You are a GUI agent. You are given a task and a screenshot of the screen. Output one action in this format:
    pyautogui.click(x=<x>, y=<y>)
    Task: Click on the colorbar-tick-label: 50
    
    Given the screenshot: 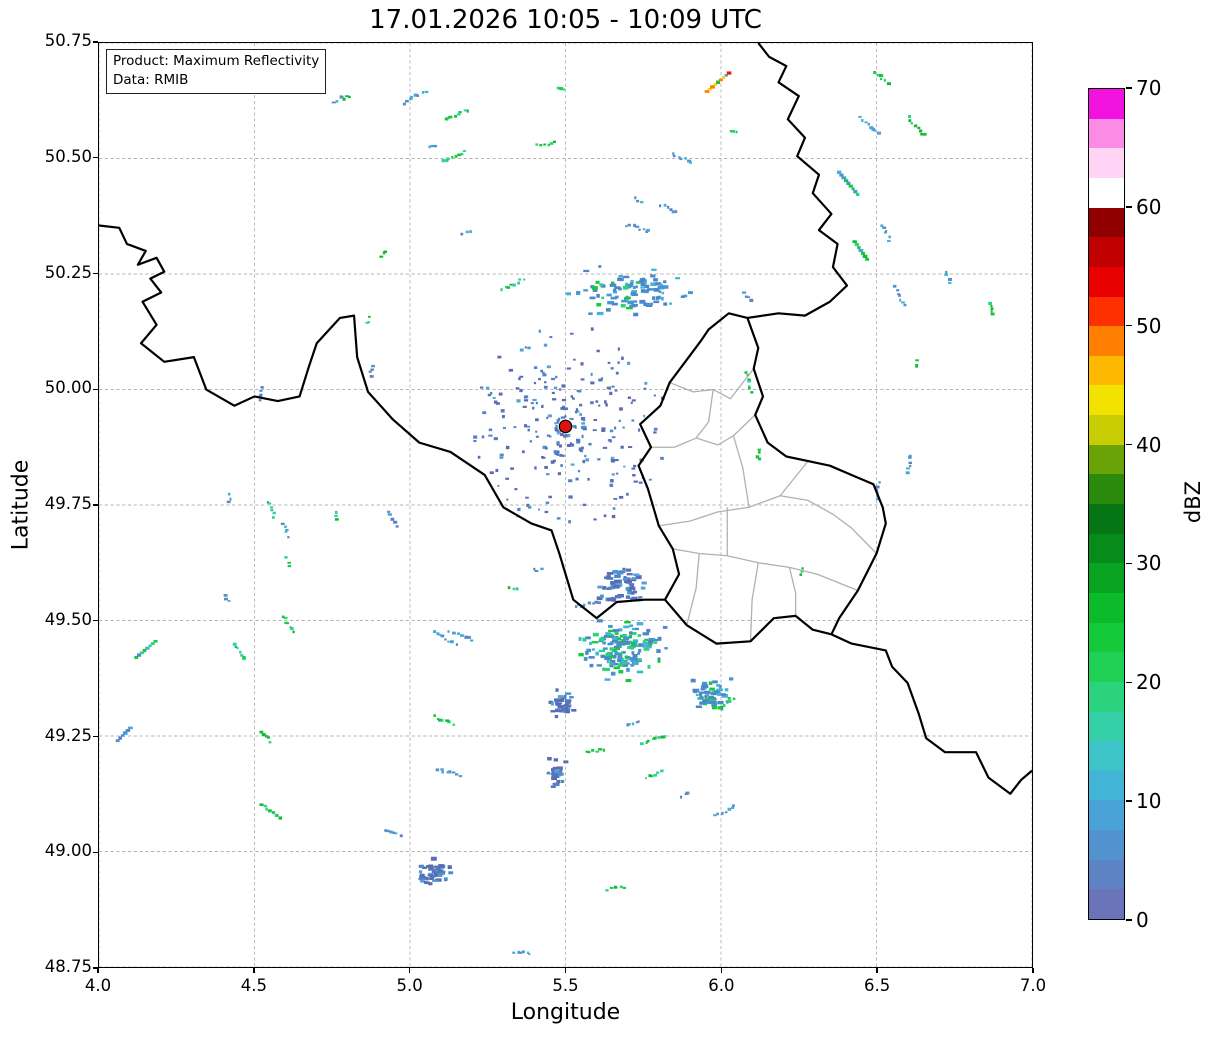 What is the action you would take?
    pyautogui.click(x=1149, y=325)
    